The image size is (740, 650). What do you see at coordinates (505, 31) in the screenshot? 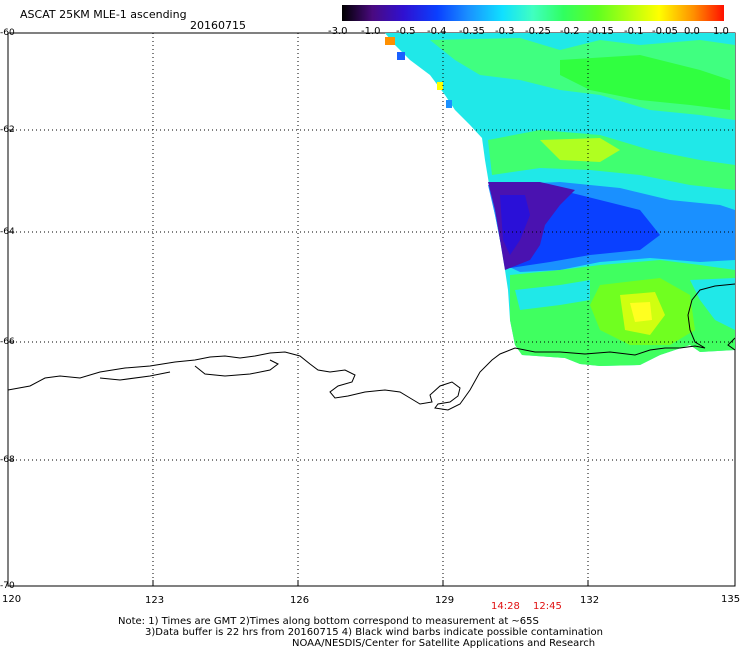
I see `colorbar-label: -0.3` at bounding box center [505, 31].